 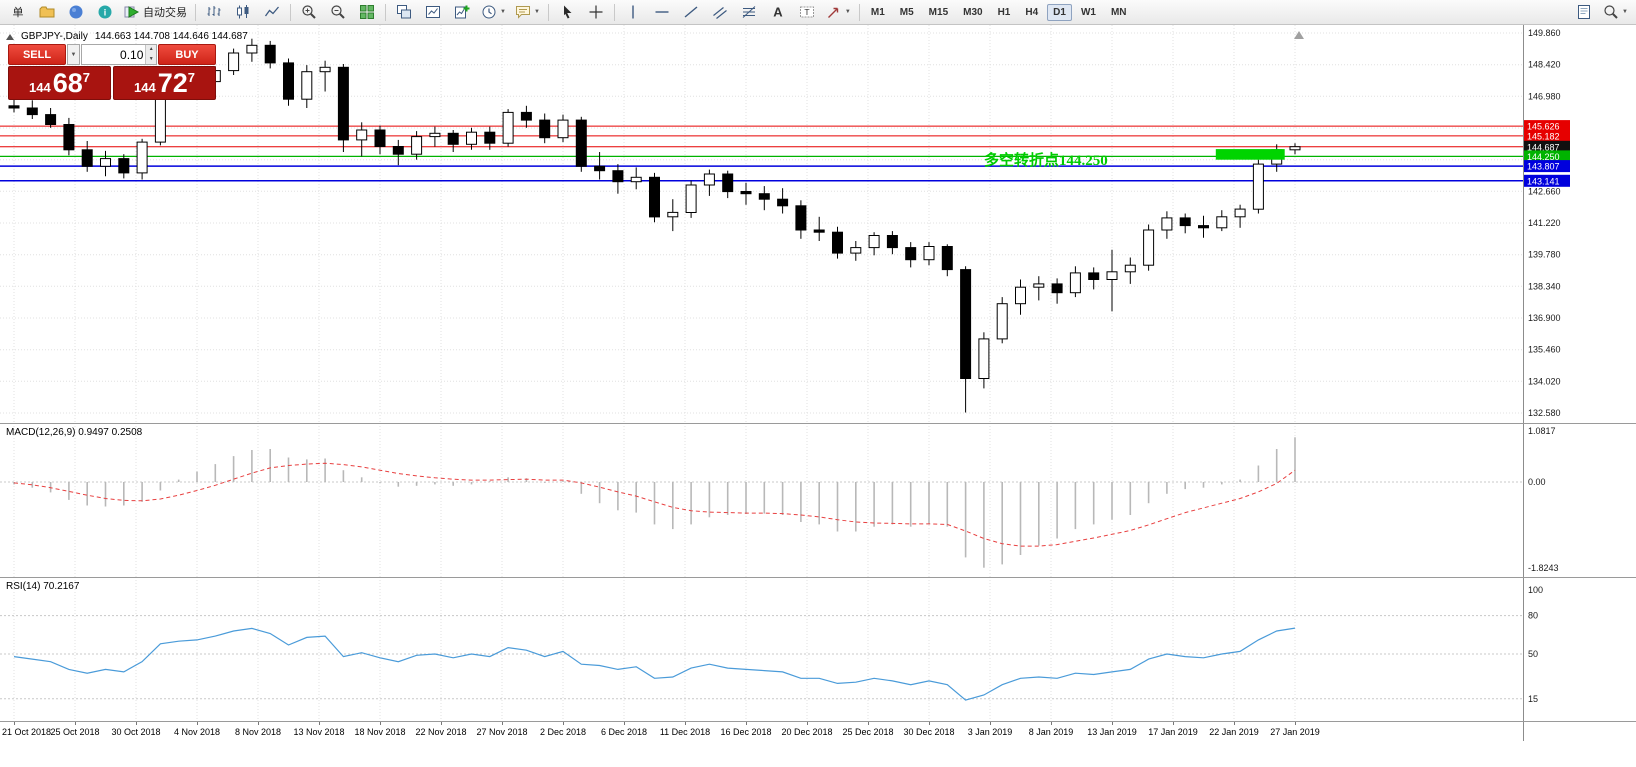 What do you see at coordinates (1615, 12) in the screenshot?
I see `search-button: ▼` at bounding box center [1615, 12].